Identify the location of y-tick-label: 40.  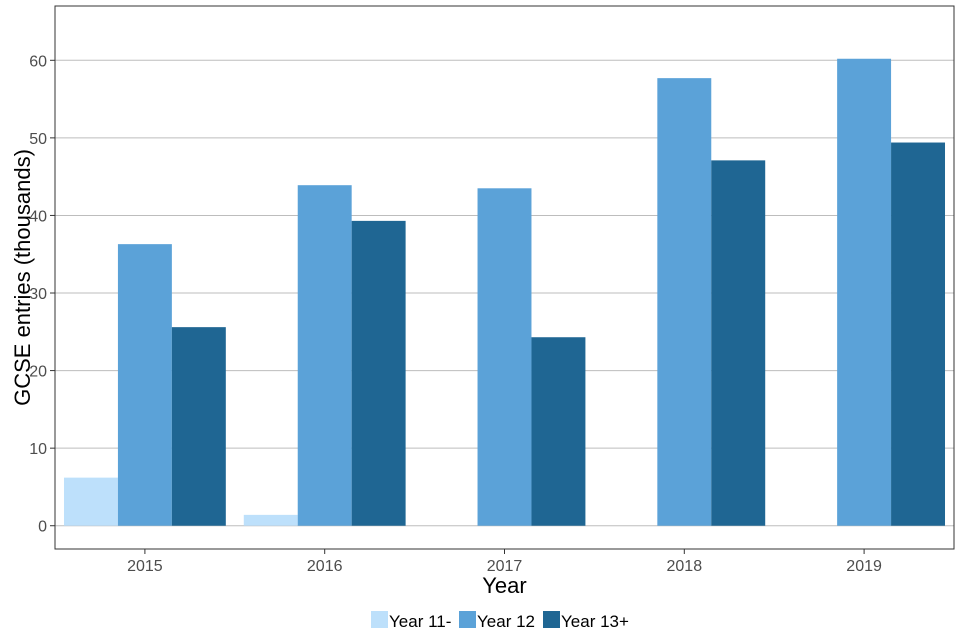
(38, 216).